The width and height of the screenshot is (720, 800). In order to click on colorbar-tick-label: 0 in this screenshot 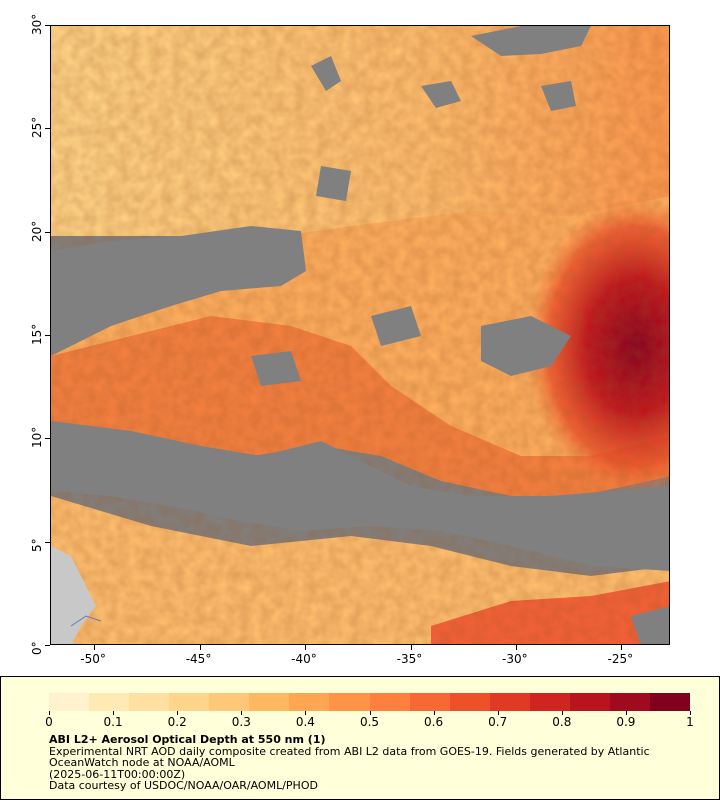, I will do `click(49, 722)`.